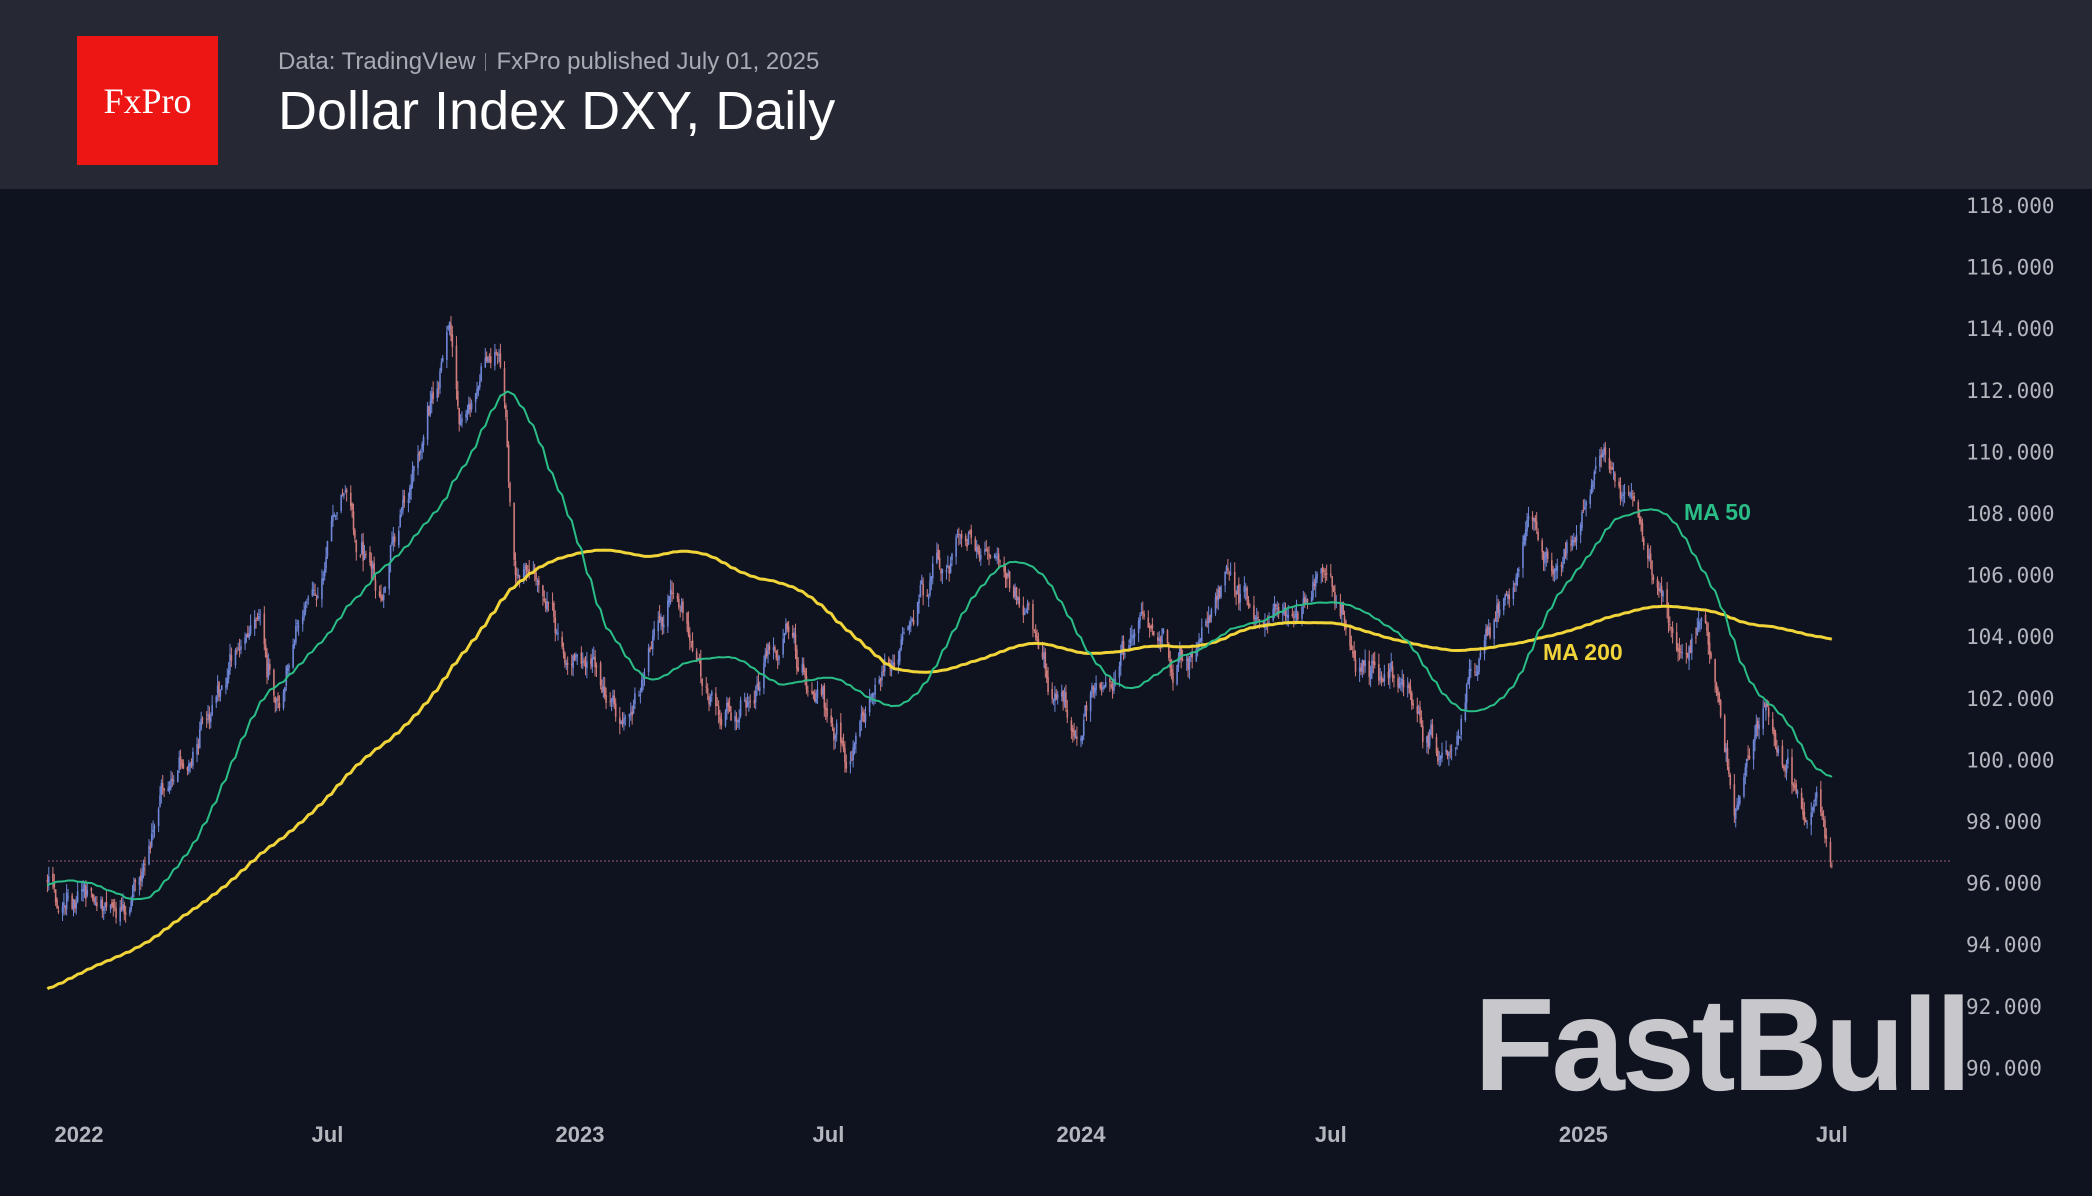  Describe the element at coordinates (2010, 206) in the screenshot. I see `y-tick-label: 118.000` at that location.